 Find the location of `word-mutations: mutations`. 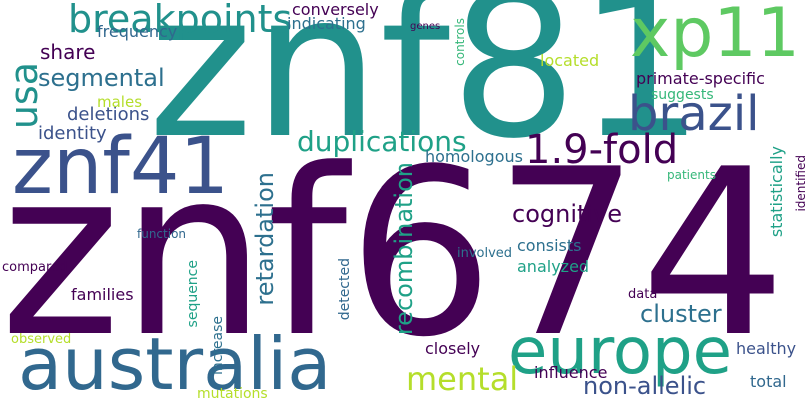

word-mutations: mutations is located at coordinates (232, 394).